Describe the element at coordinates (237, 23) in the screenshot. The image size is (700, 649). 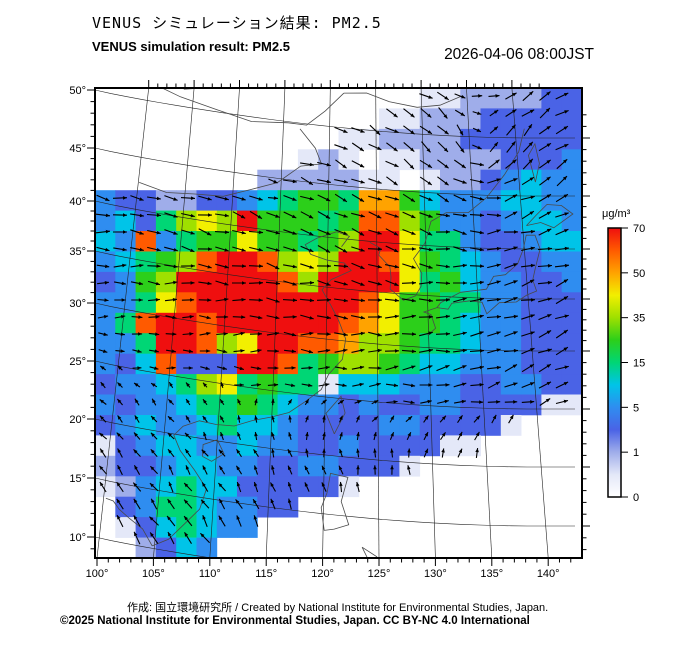
I see `page-title-jp: VENUS シミュレーション結果: PM2.5` at that location.